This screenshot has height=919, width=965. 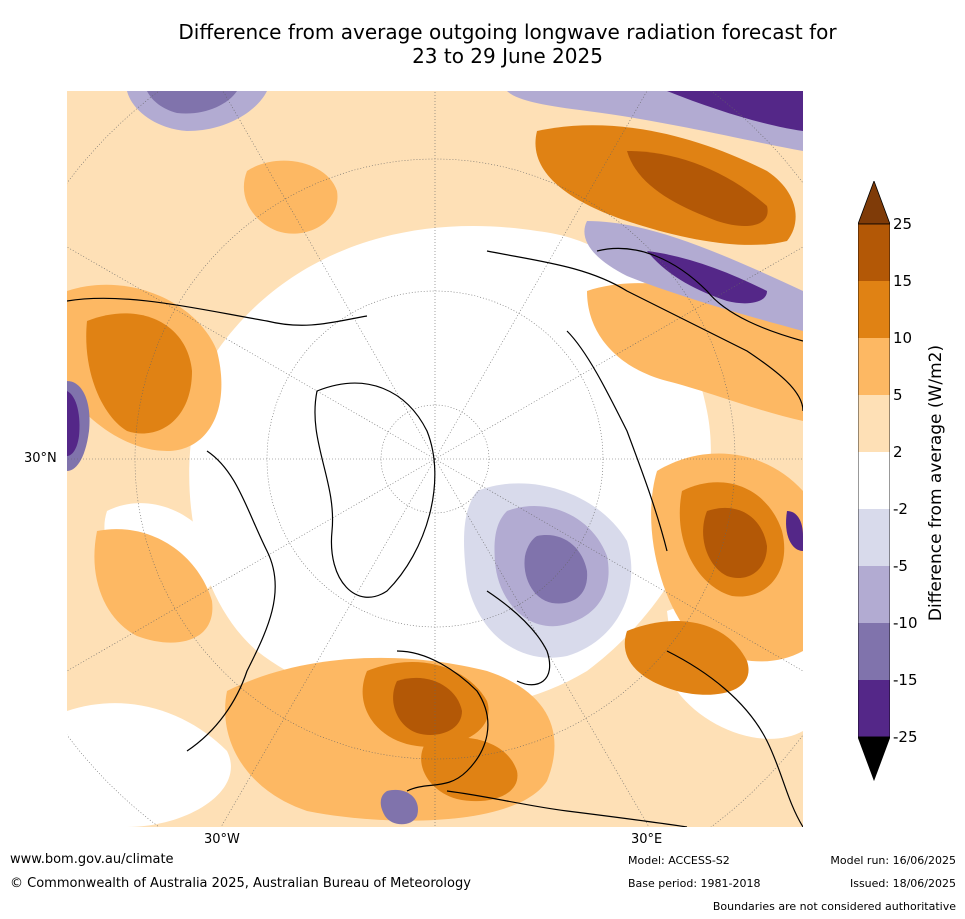 I want to click on colorbar-extend-top, so click(x=874, y=203).